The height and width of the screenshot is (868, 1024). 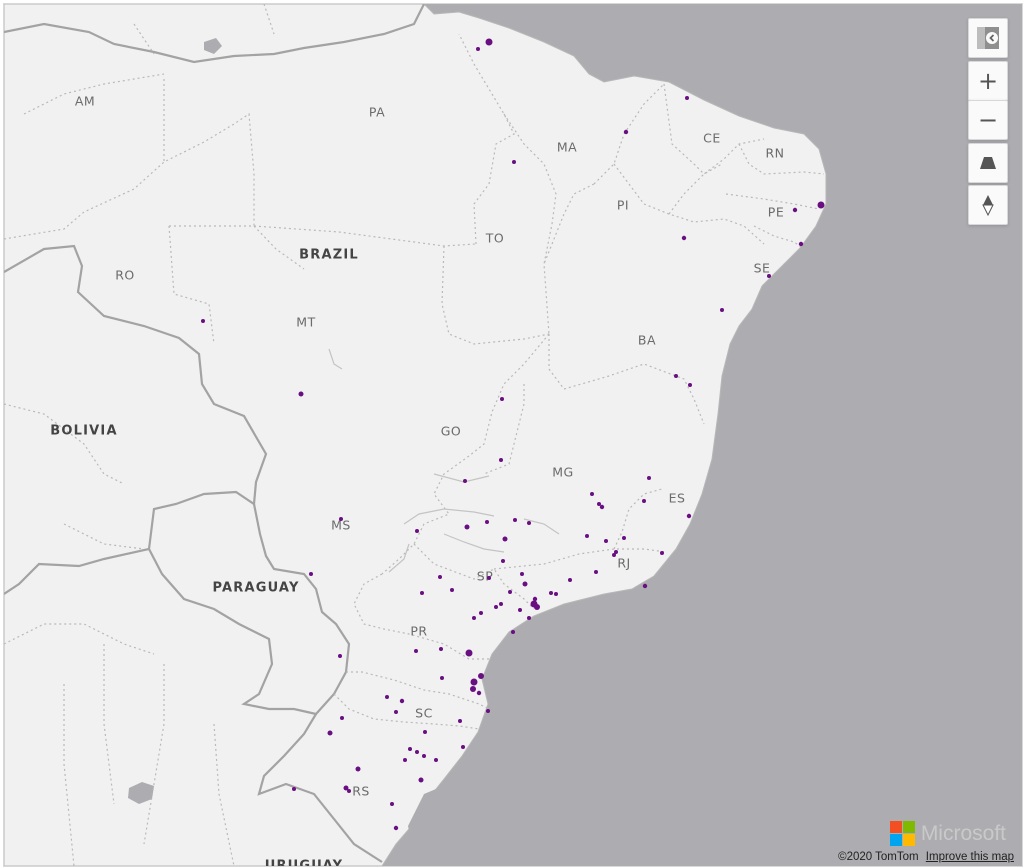 What do you see at coordinates (988, 81) in the screenshot?
I see `zoom-in-button: +` at bounding box center [988, 81].